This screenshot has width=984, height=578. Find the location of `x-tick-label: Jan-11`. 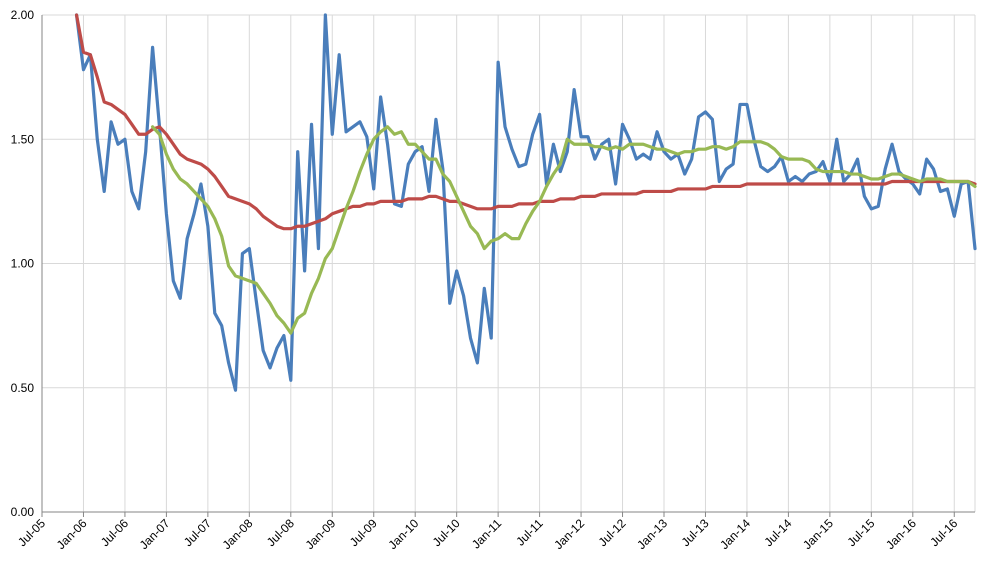

x-tick-label: Jan-11 is located at coordinates (486, 533).